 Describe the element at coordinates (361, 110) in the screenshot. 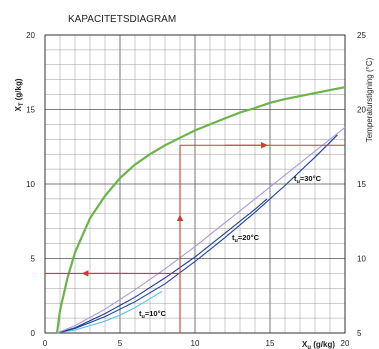

I see `y-right-tick-label: 20` at that location.